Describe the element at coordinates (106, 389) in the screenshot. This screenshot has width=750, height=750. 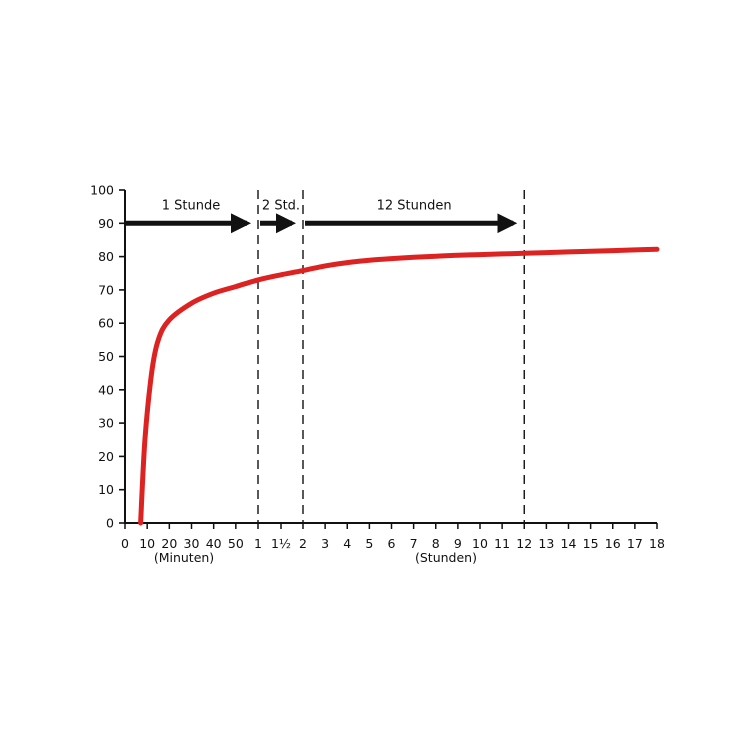
I see `y-tick-label: 40` at that location.